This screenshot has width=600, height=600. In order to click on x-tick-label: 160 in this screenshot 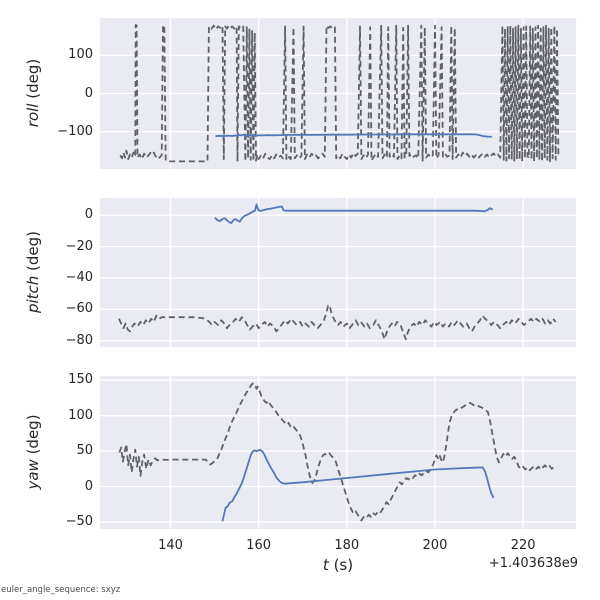, I will do `click(259, 545)`.